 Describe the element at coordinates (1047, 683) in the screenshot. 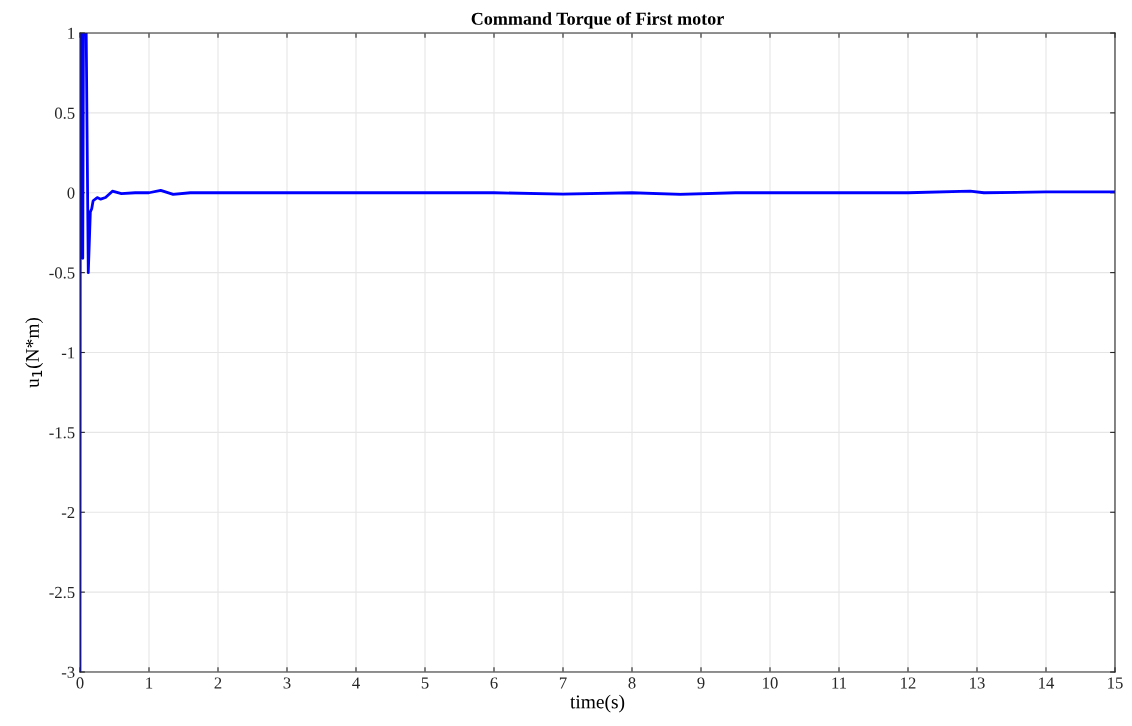

I see `x-tick-label: 14` at that location.